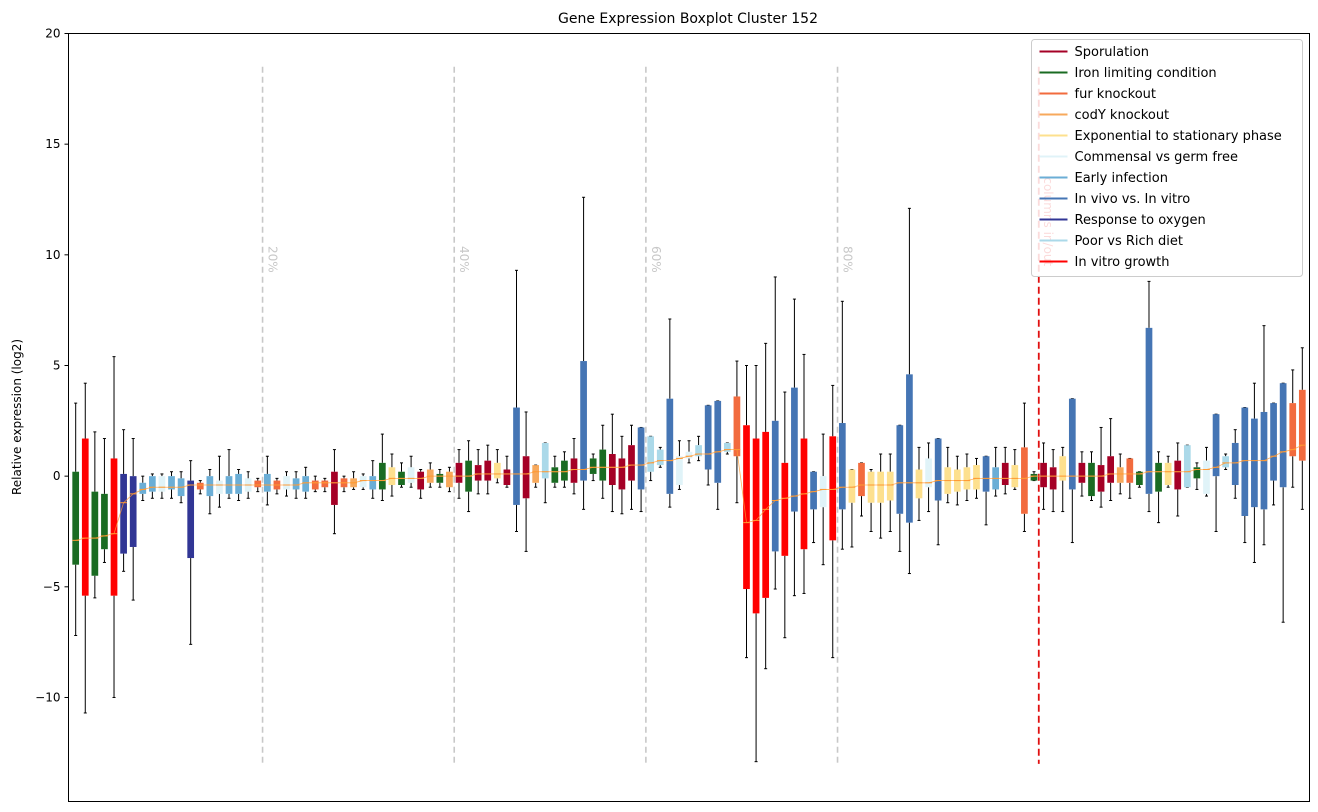 This screenshot has height=812, width=1318. Describe the element at coordinates (656, 259) in the screenshot. I see `percentile-label: 60%` at that location.